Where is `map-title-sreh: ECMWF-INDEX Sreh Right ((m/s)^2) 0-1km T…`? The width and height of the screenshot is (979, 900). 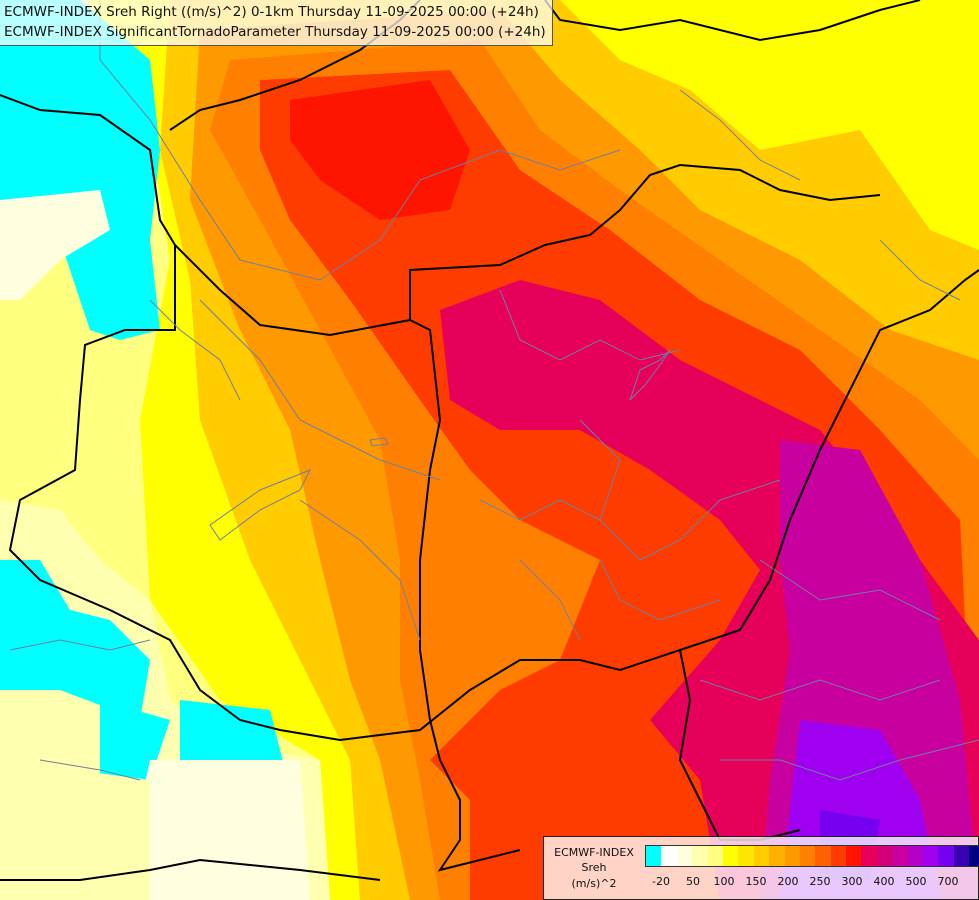
map-title-sreh: ECMWF-INDEX Sreh Right ((m/s)^2) 0-1km T… is located at coordinates (271, 12).